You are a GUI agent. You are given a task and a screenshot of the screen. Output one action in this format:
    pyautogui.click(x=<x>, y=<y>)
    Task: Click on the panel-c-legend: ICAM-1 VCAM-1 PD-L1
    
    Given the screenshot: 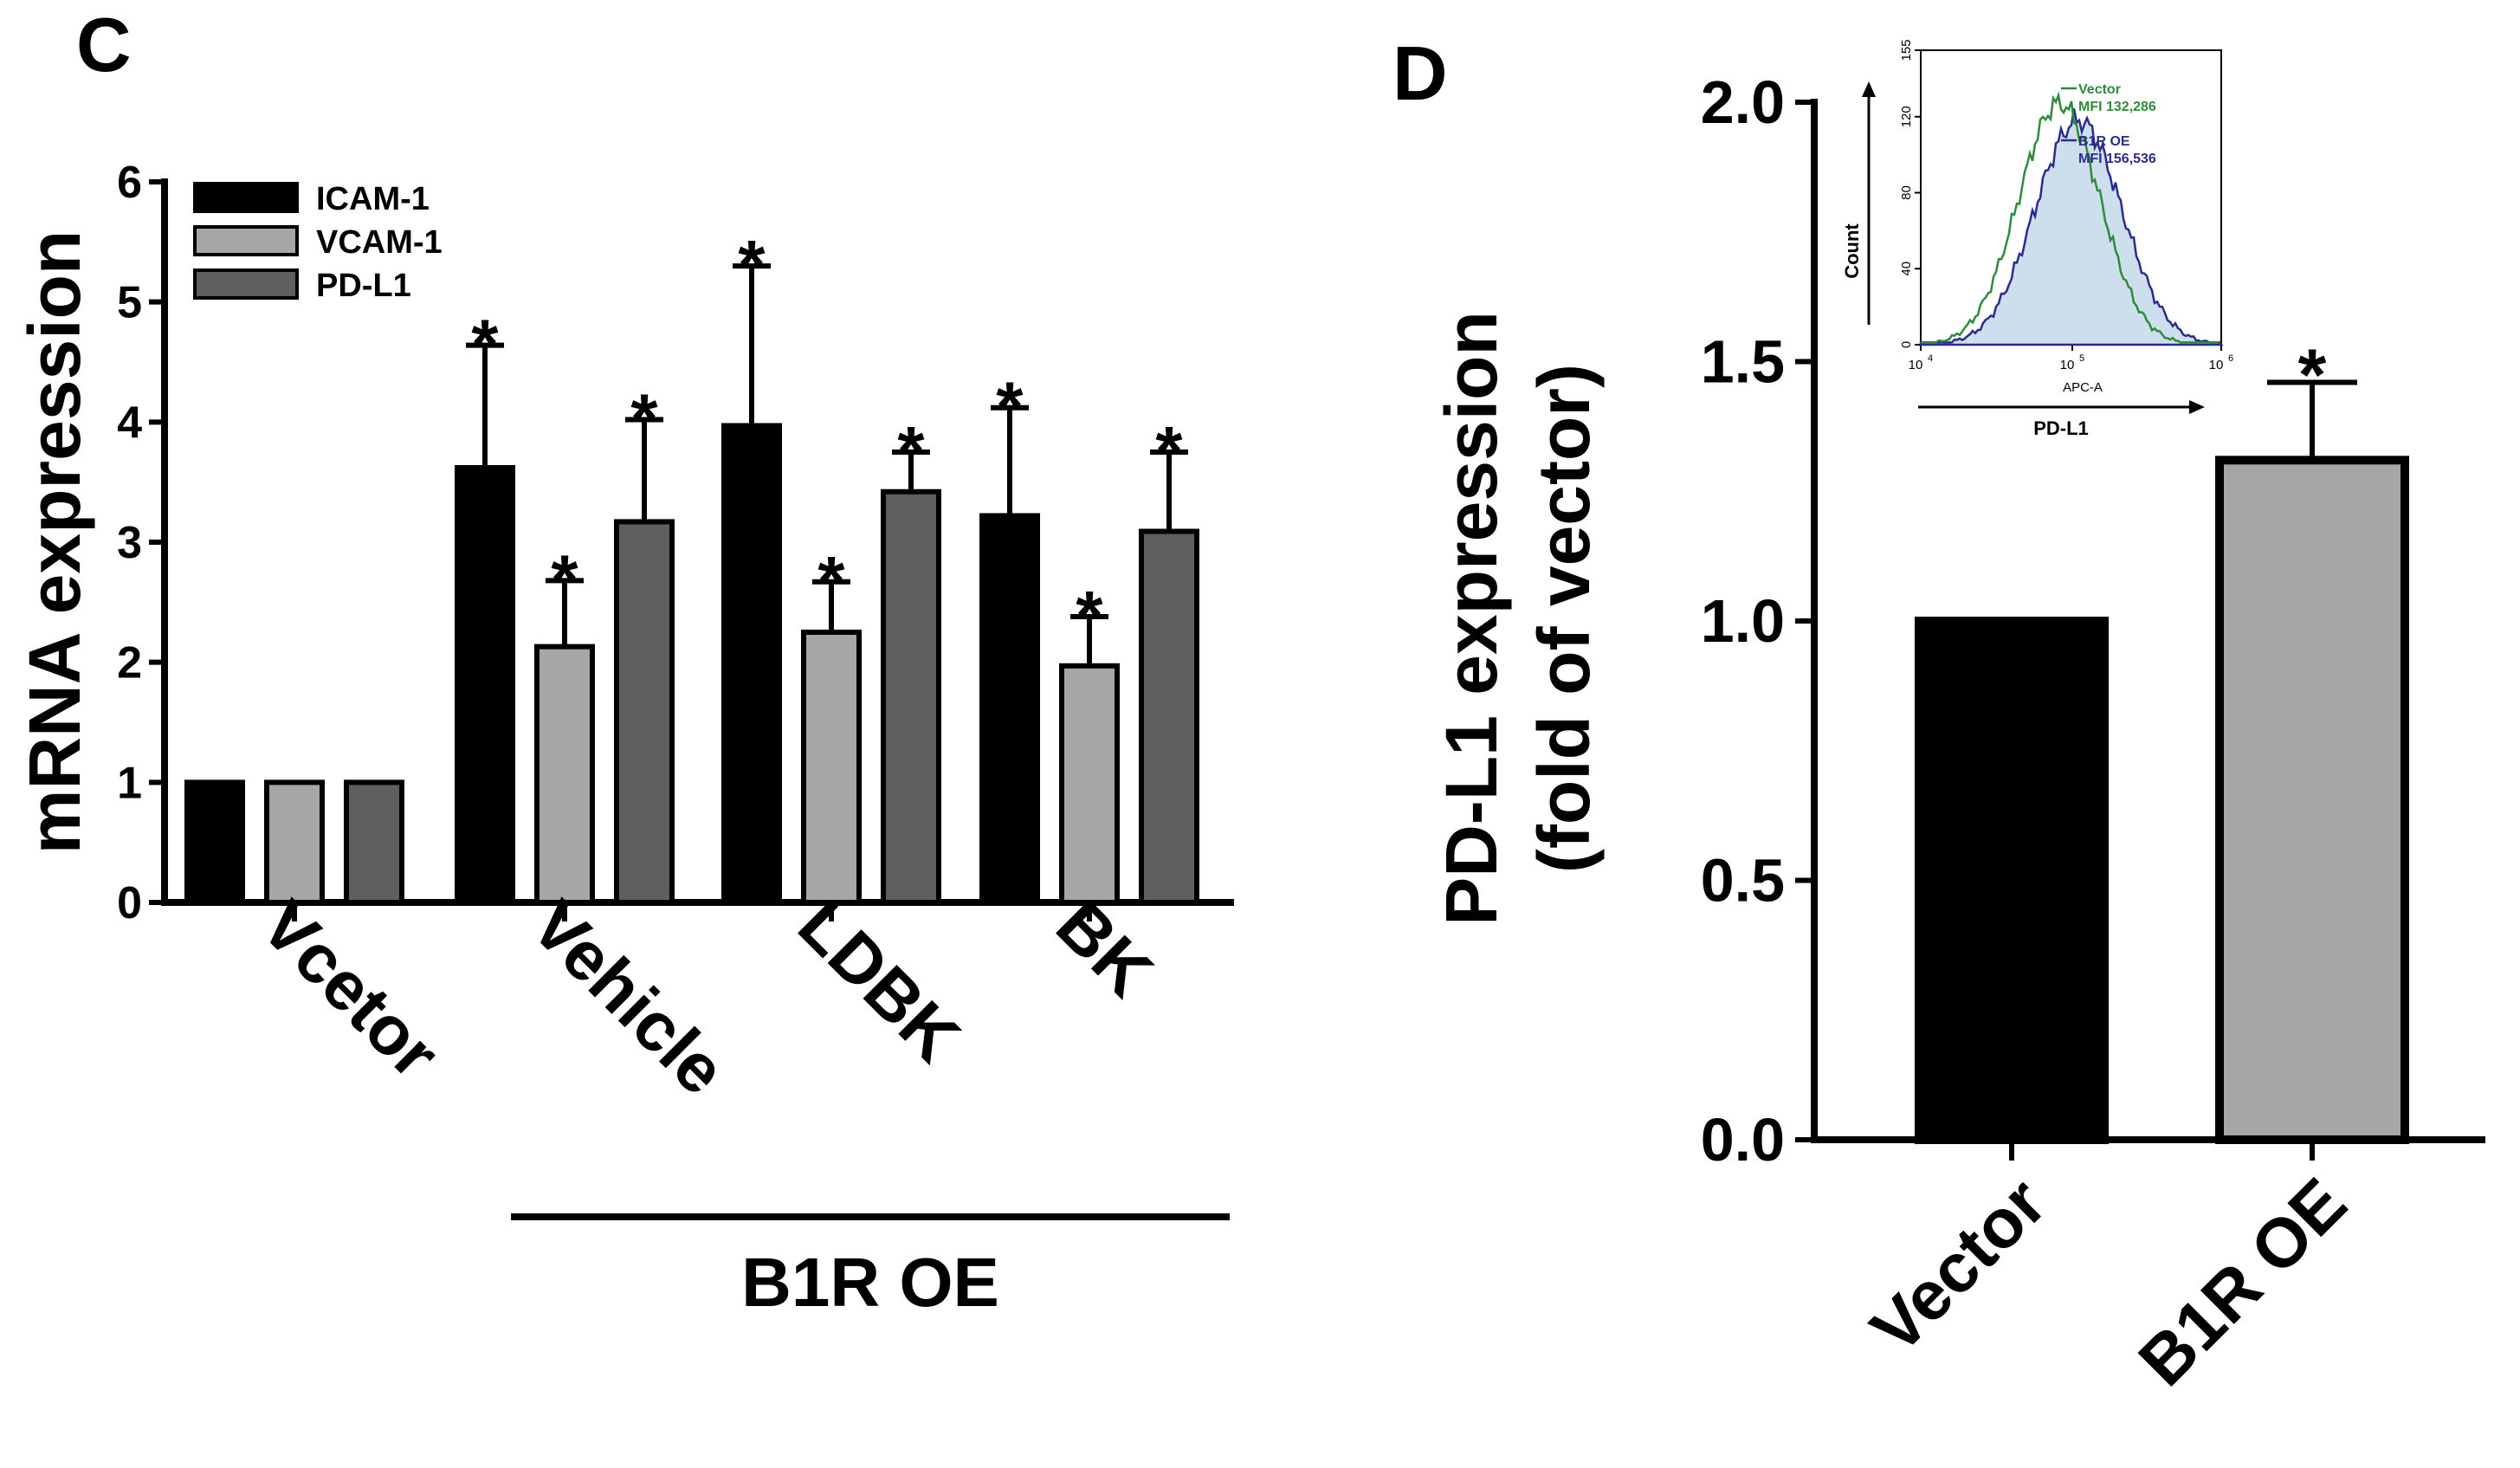 What is the action you would take?
    pyautogui.click(x=318, y=243)
    